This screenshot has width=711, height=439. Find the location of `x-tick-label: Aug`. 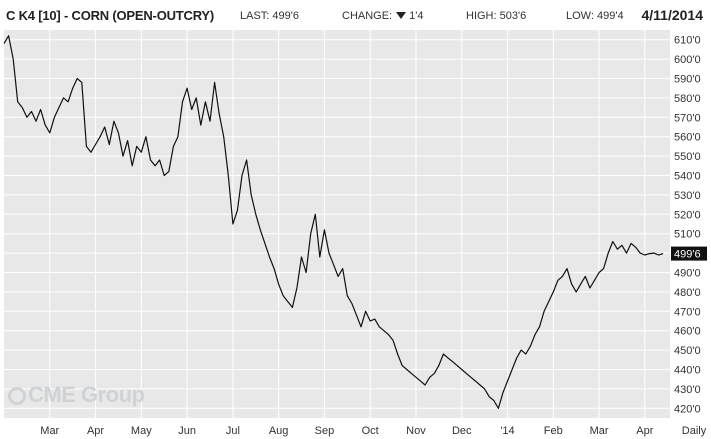

x-tick-label: Aug is located at coordinates (279, 431).